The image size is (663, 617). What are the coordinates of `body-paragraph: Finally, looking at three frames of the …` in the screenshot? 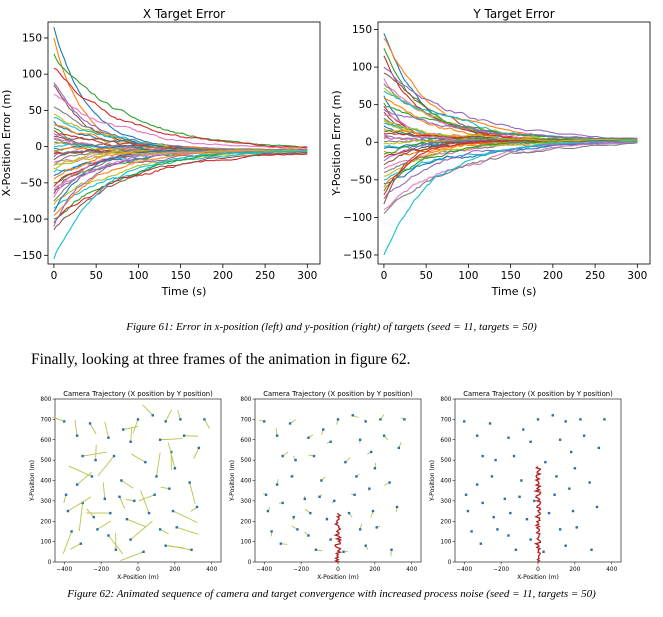 It's located at (221, 359).